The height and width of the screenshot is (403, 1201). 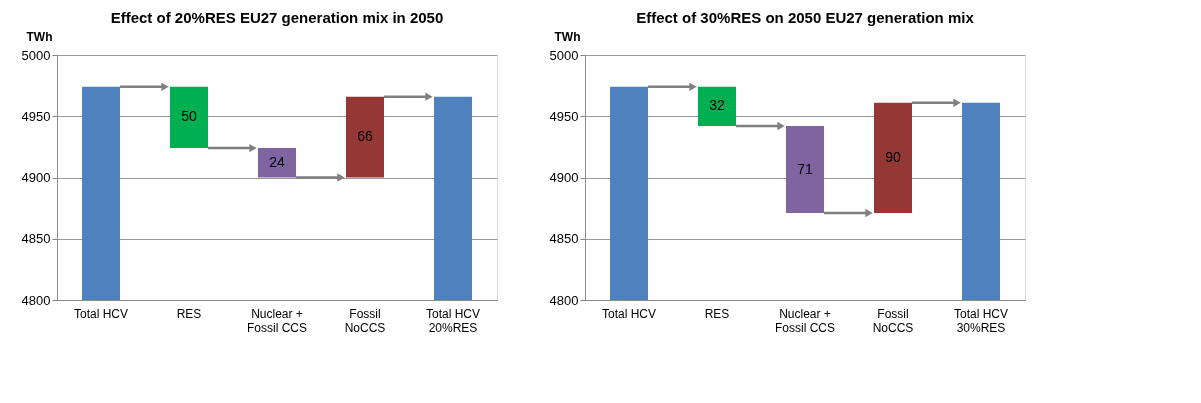 What do you see at coordinates (365, 136) in the screenshot?
I see `data-label: 66` at bounding box center [365, 136].